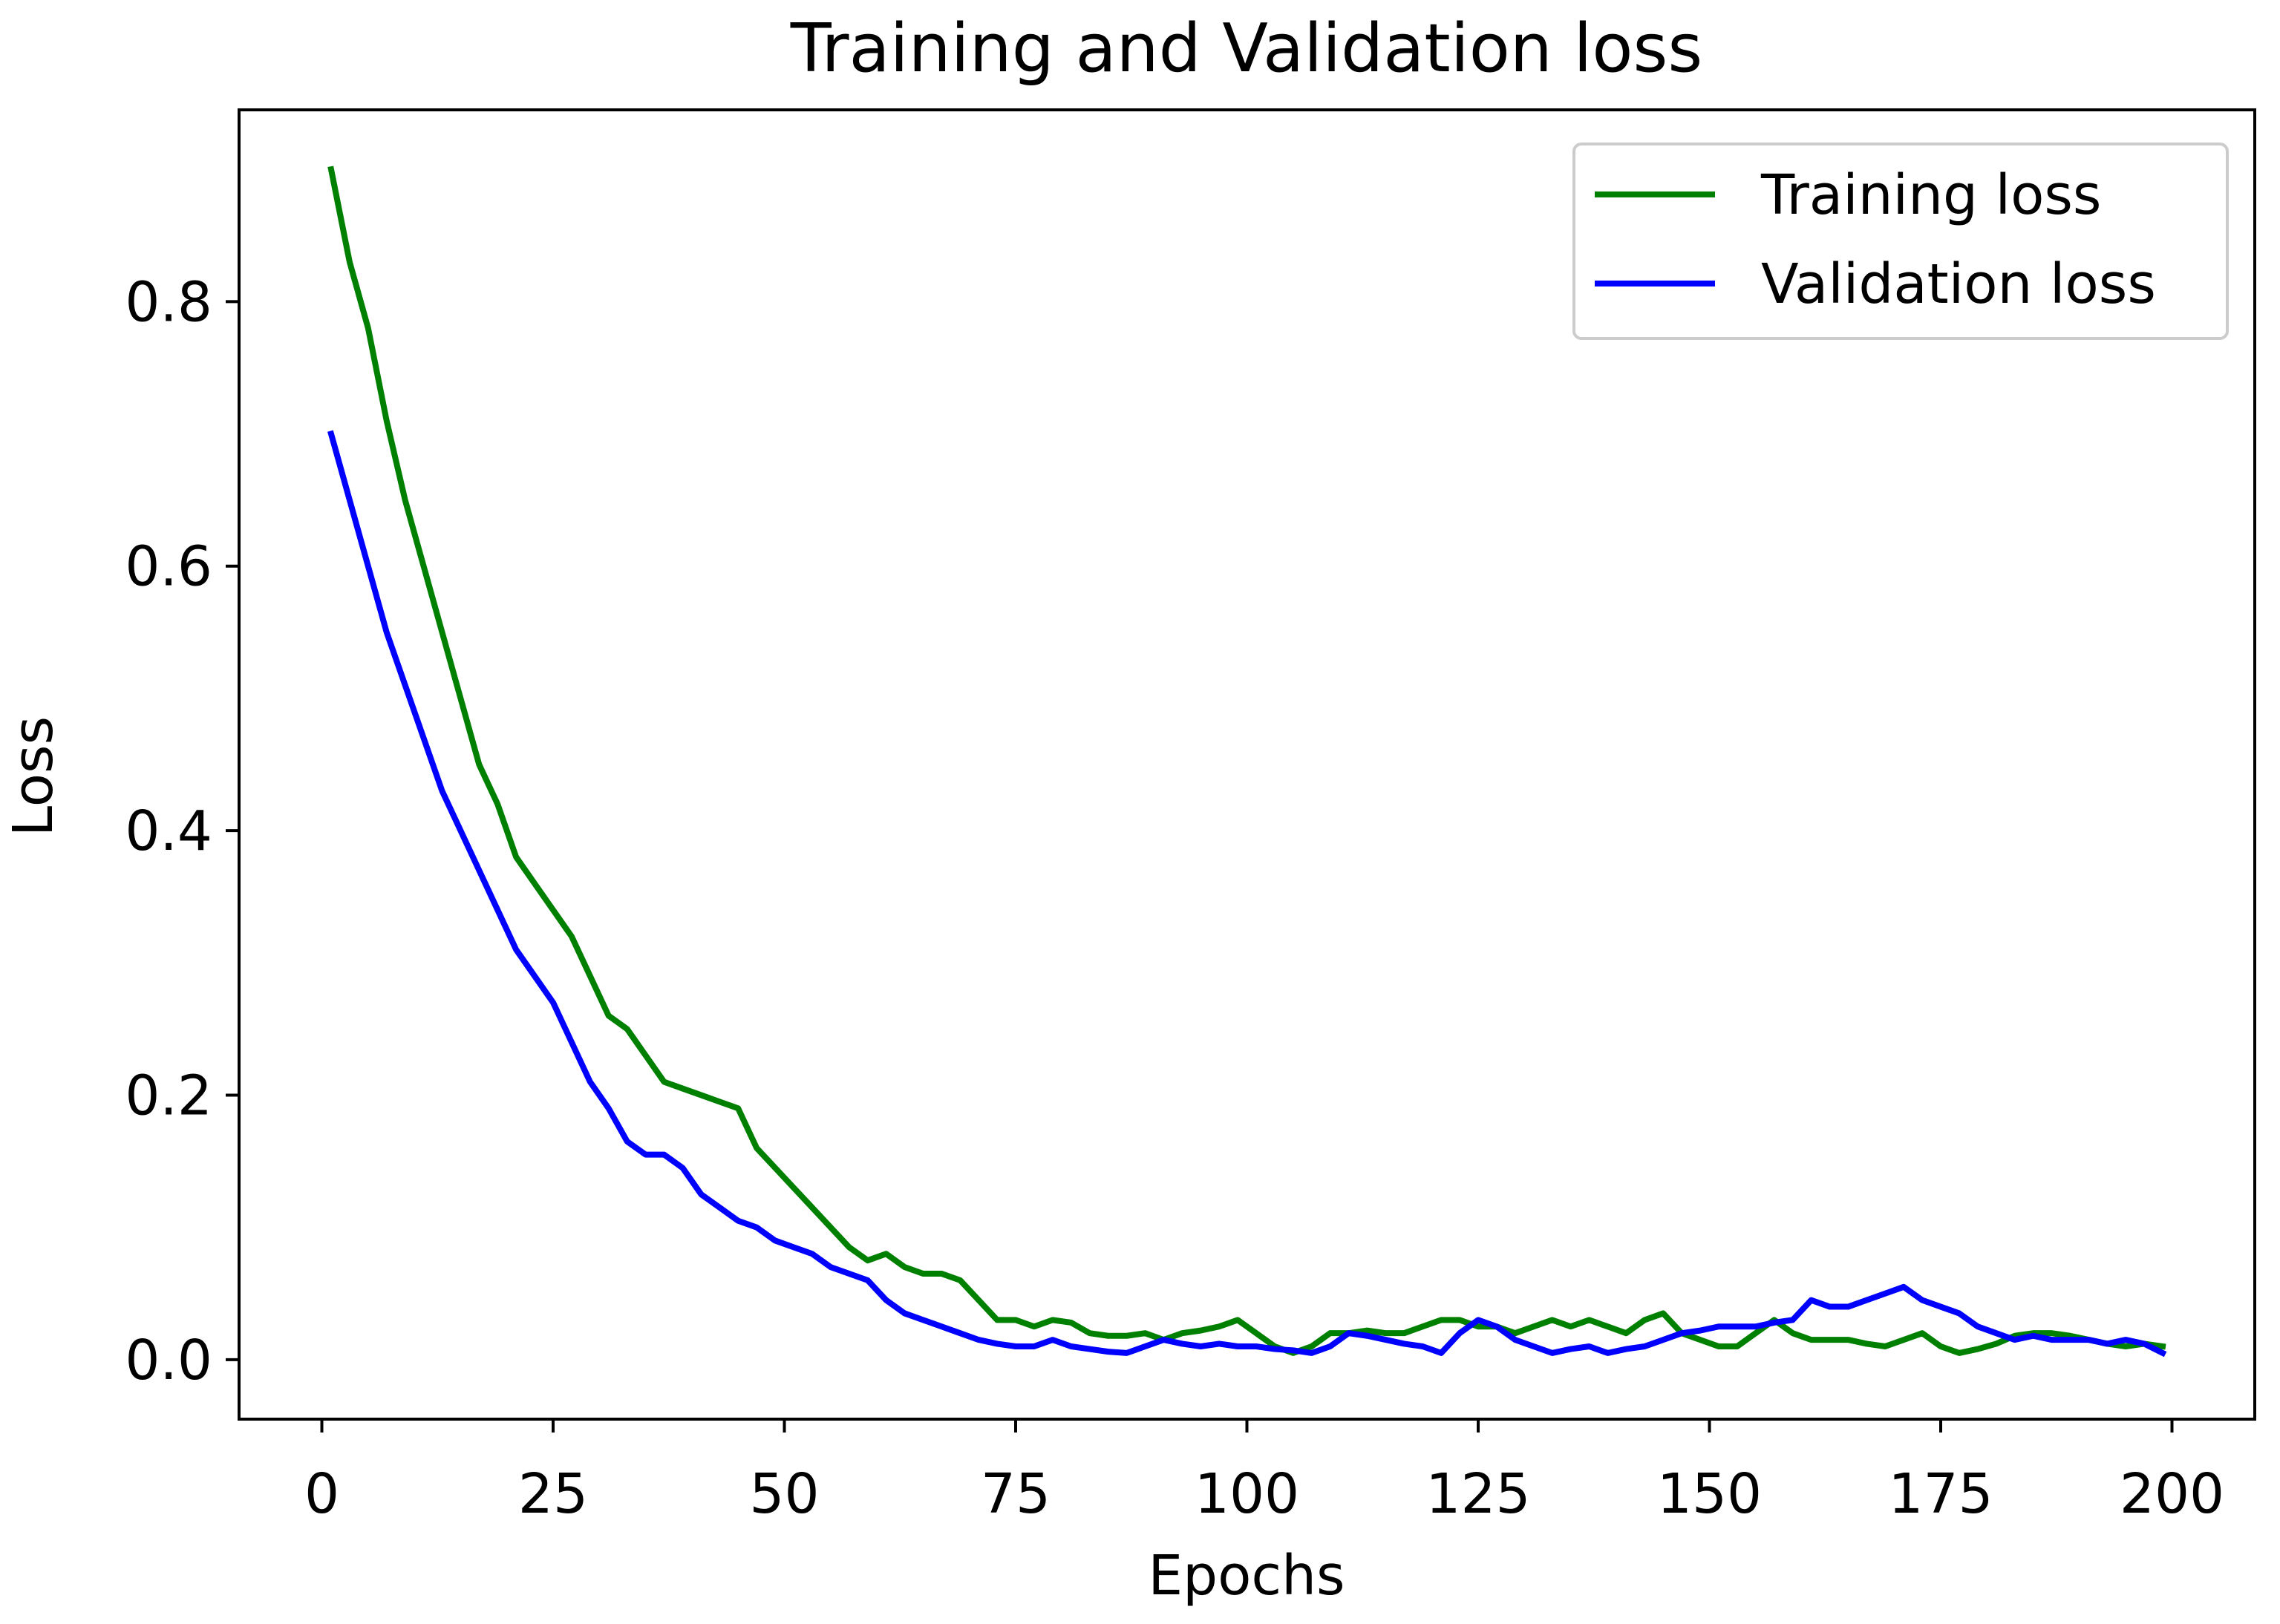 The height and width of the screenshot is (1624, 2280). What do you see at coordinates (1246, 1576) in the screenshot?
I see `x-axis-label: Epochs` at bounding box center [1246, 1576].